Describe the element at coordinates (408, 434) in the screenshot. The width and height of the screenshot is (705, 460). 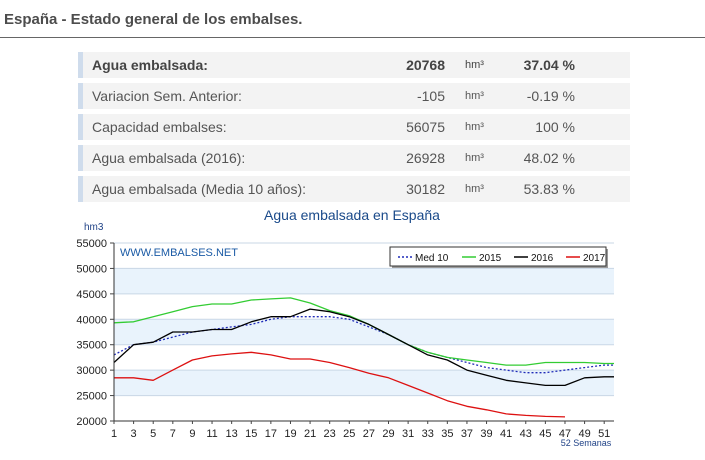
I see `x-tick-label: 31` at that location.